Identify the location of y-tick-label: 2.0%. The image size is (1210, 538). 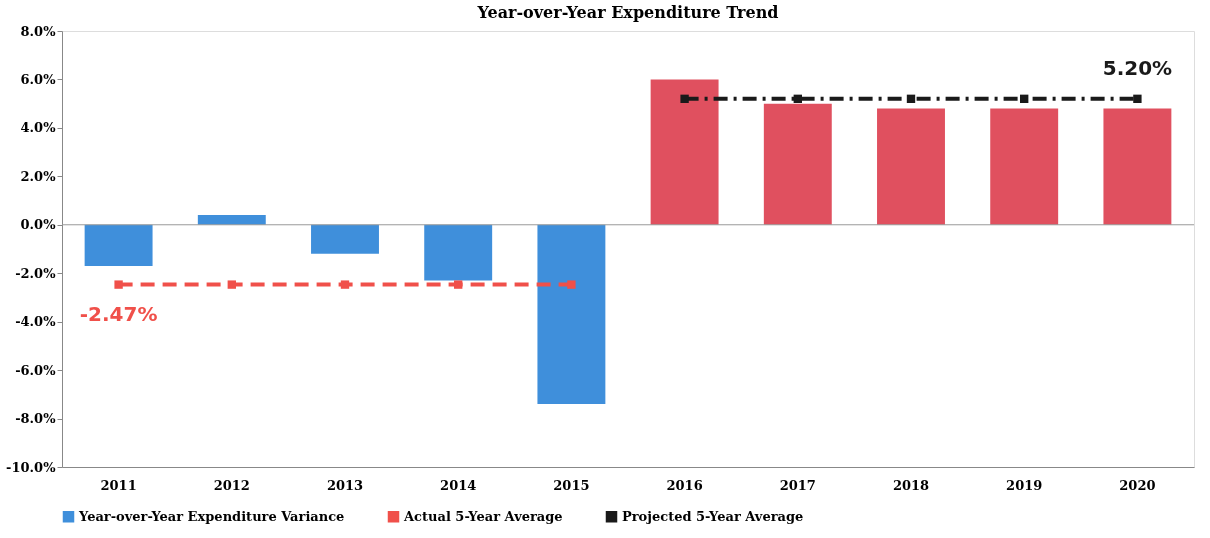
(38, 176).